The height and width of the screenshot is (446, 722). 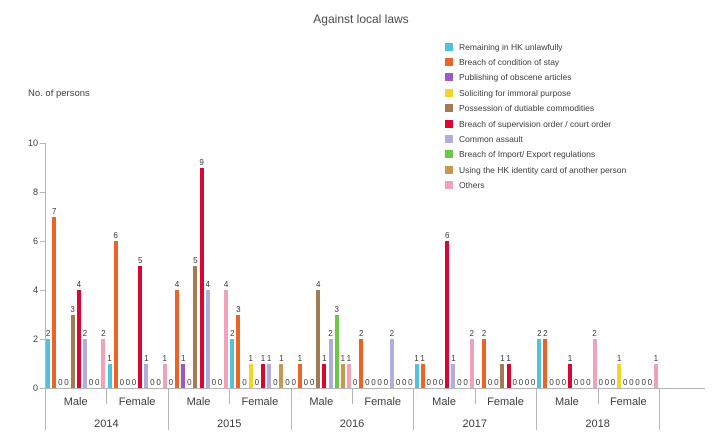 I want to click on legend-item: Publishing of obscene articles, so click(x=535, y=77).